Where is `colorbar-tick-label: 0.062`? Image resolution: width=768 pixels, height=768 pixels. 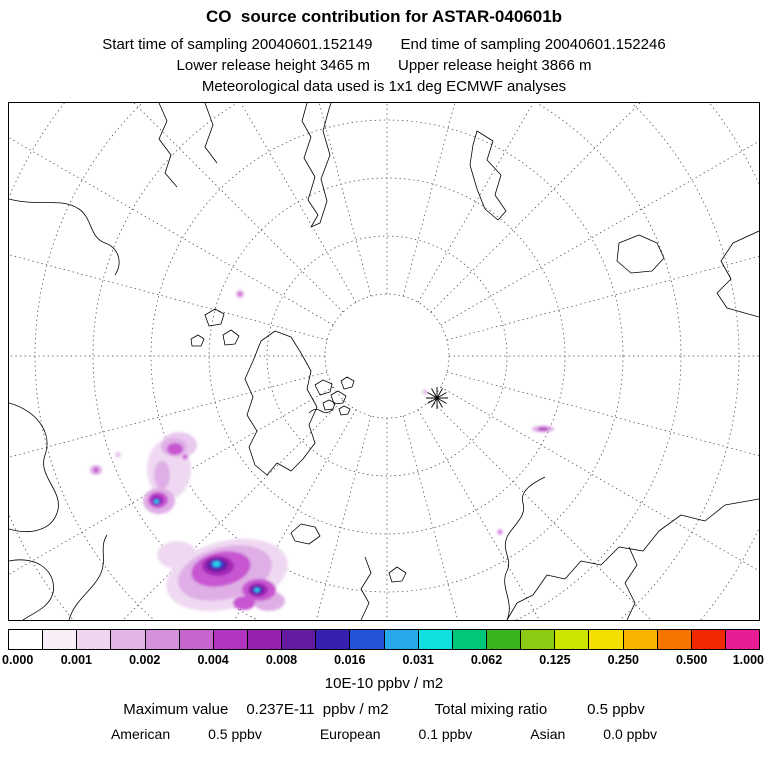 colorbar-tick-label: 0.062 is located at coordinates (486, 660).